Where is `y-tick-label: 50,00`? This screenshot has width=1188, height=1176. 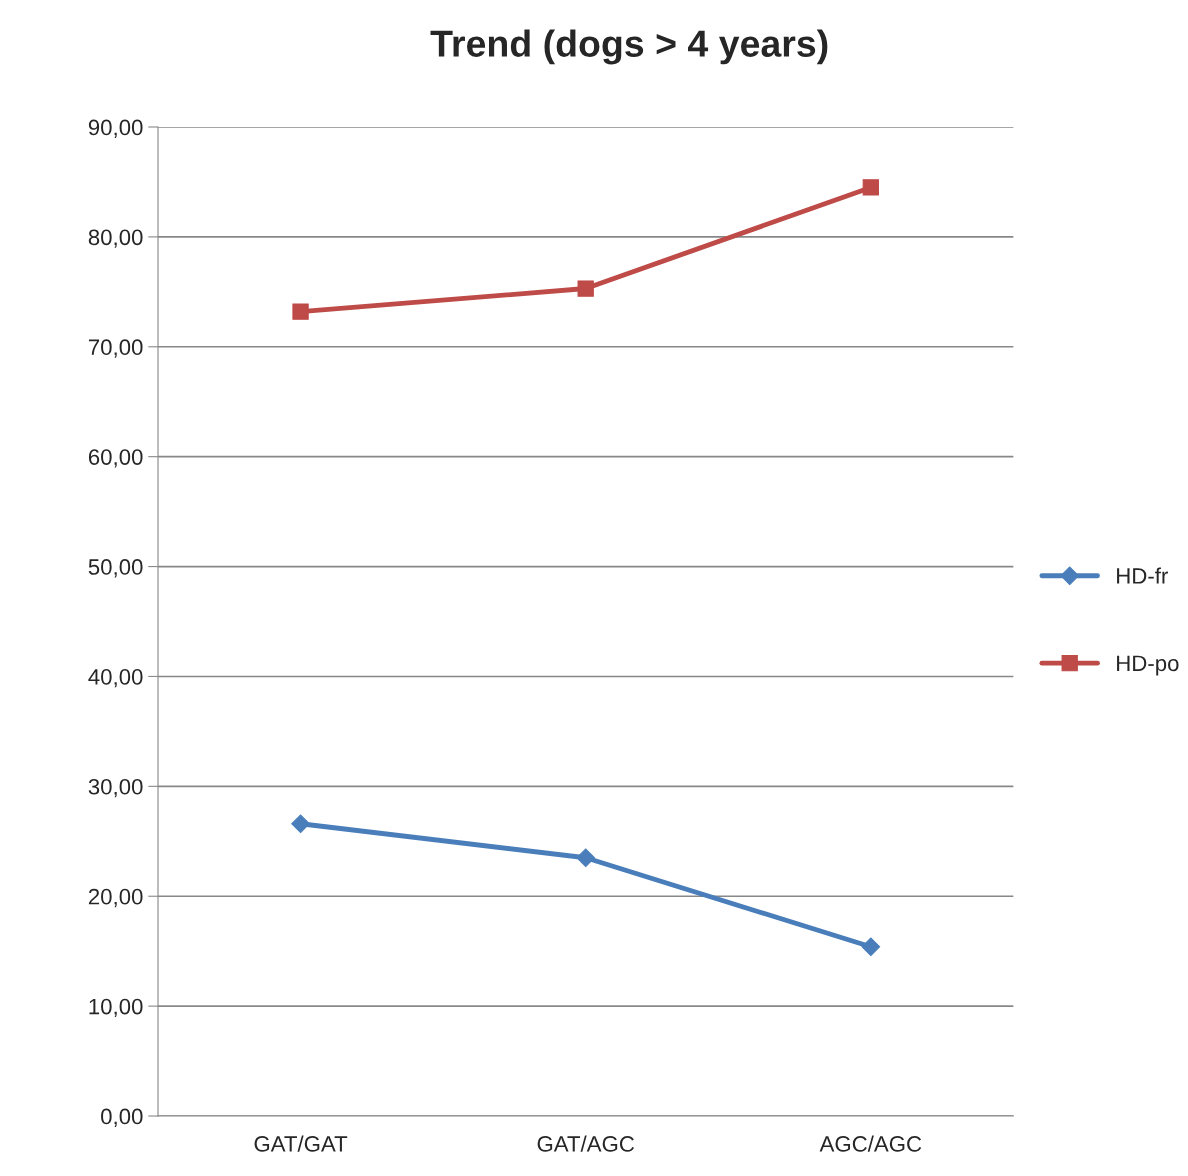 y-tick-label: 50,00 is located at coordinates (115, 568).